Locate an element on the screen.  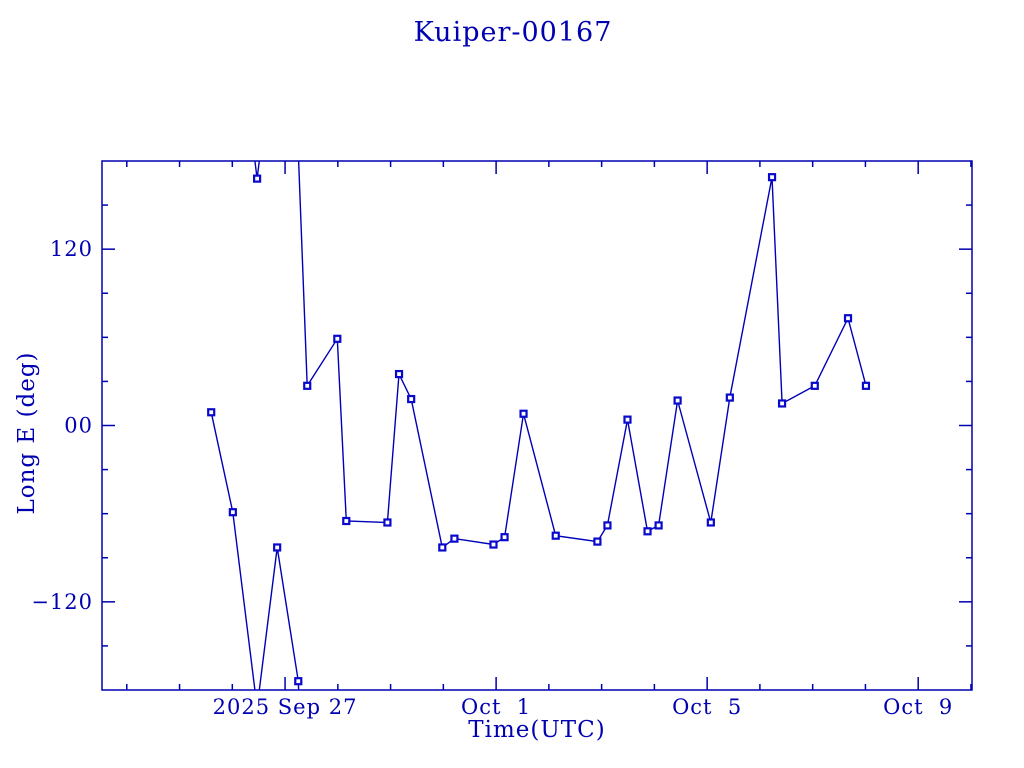
y-tick-label: −120 is located at coordinates (62, 602).